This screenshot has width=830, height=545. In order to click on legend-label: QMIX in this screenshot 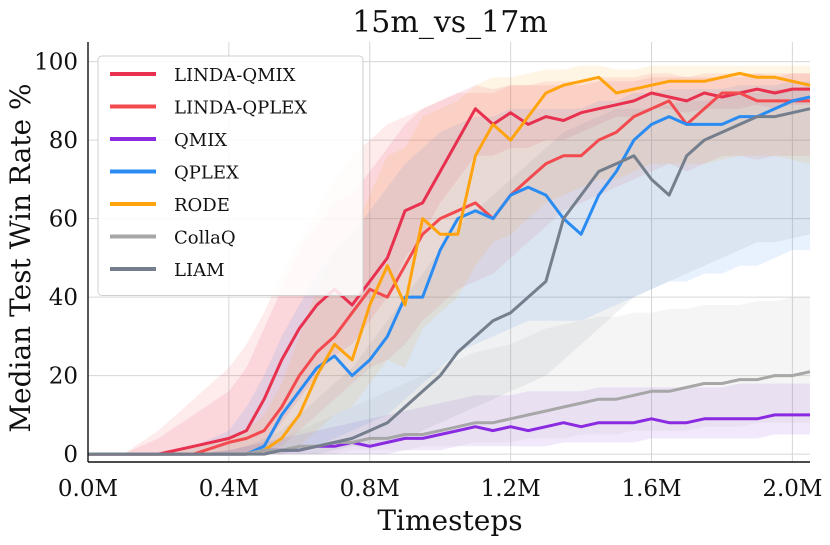, I will do `click(200, 140)`.